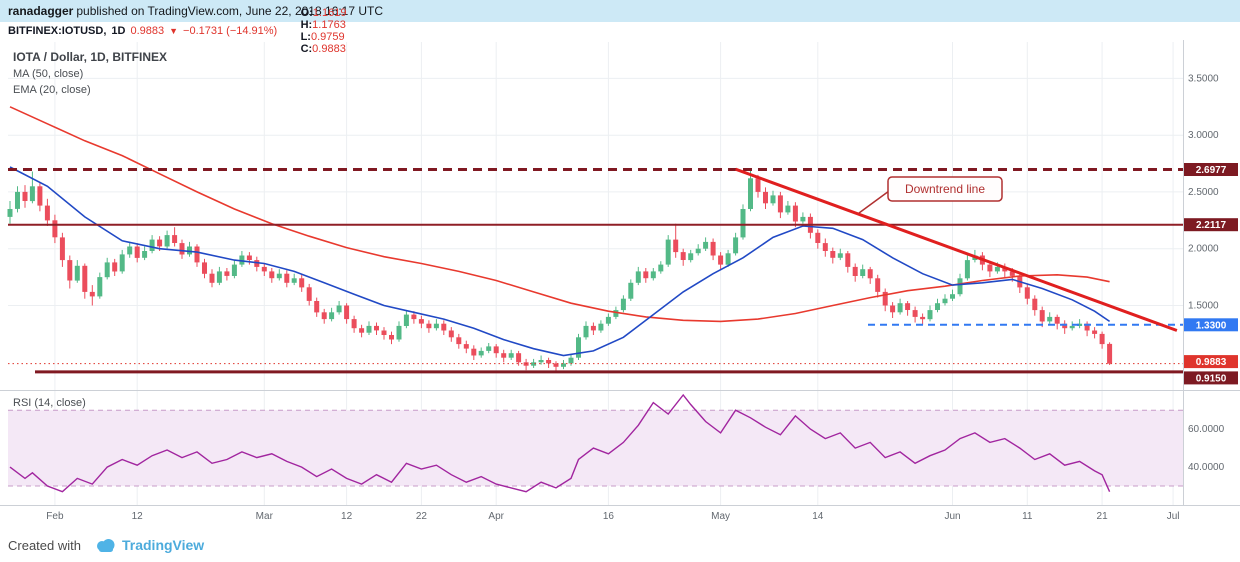 This screenshot has height=562, width=1240. What do you see at coordinates (147, 31) in the screenshot?
I see `last-price: 0.9883` at bounding box center [147, 31].